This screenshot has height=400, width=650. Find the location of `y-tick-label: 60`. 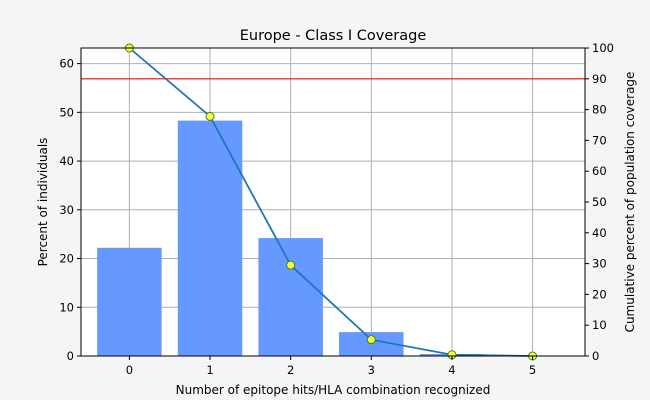

y-tick-label: 60 is located at coordinates (66, 64).